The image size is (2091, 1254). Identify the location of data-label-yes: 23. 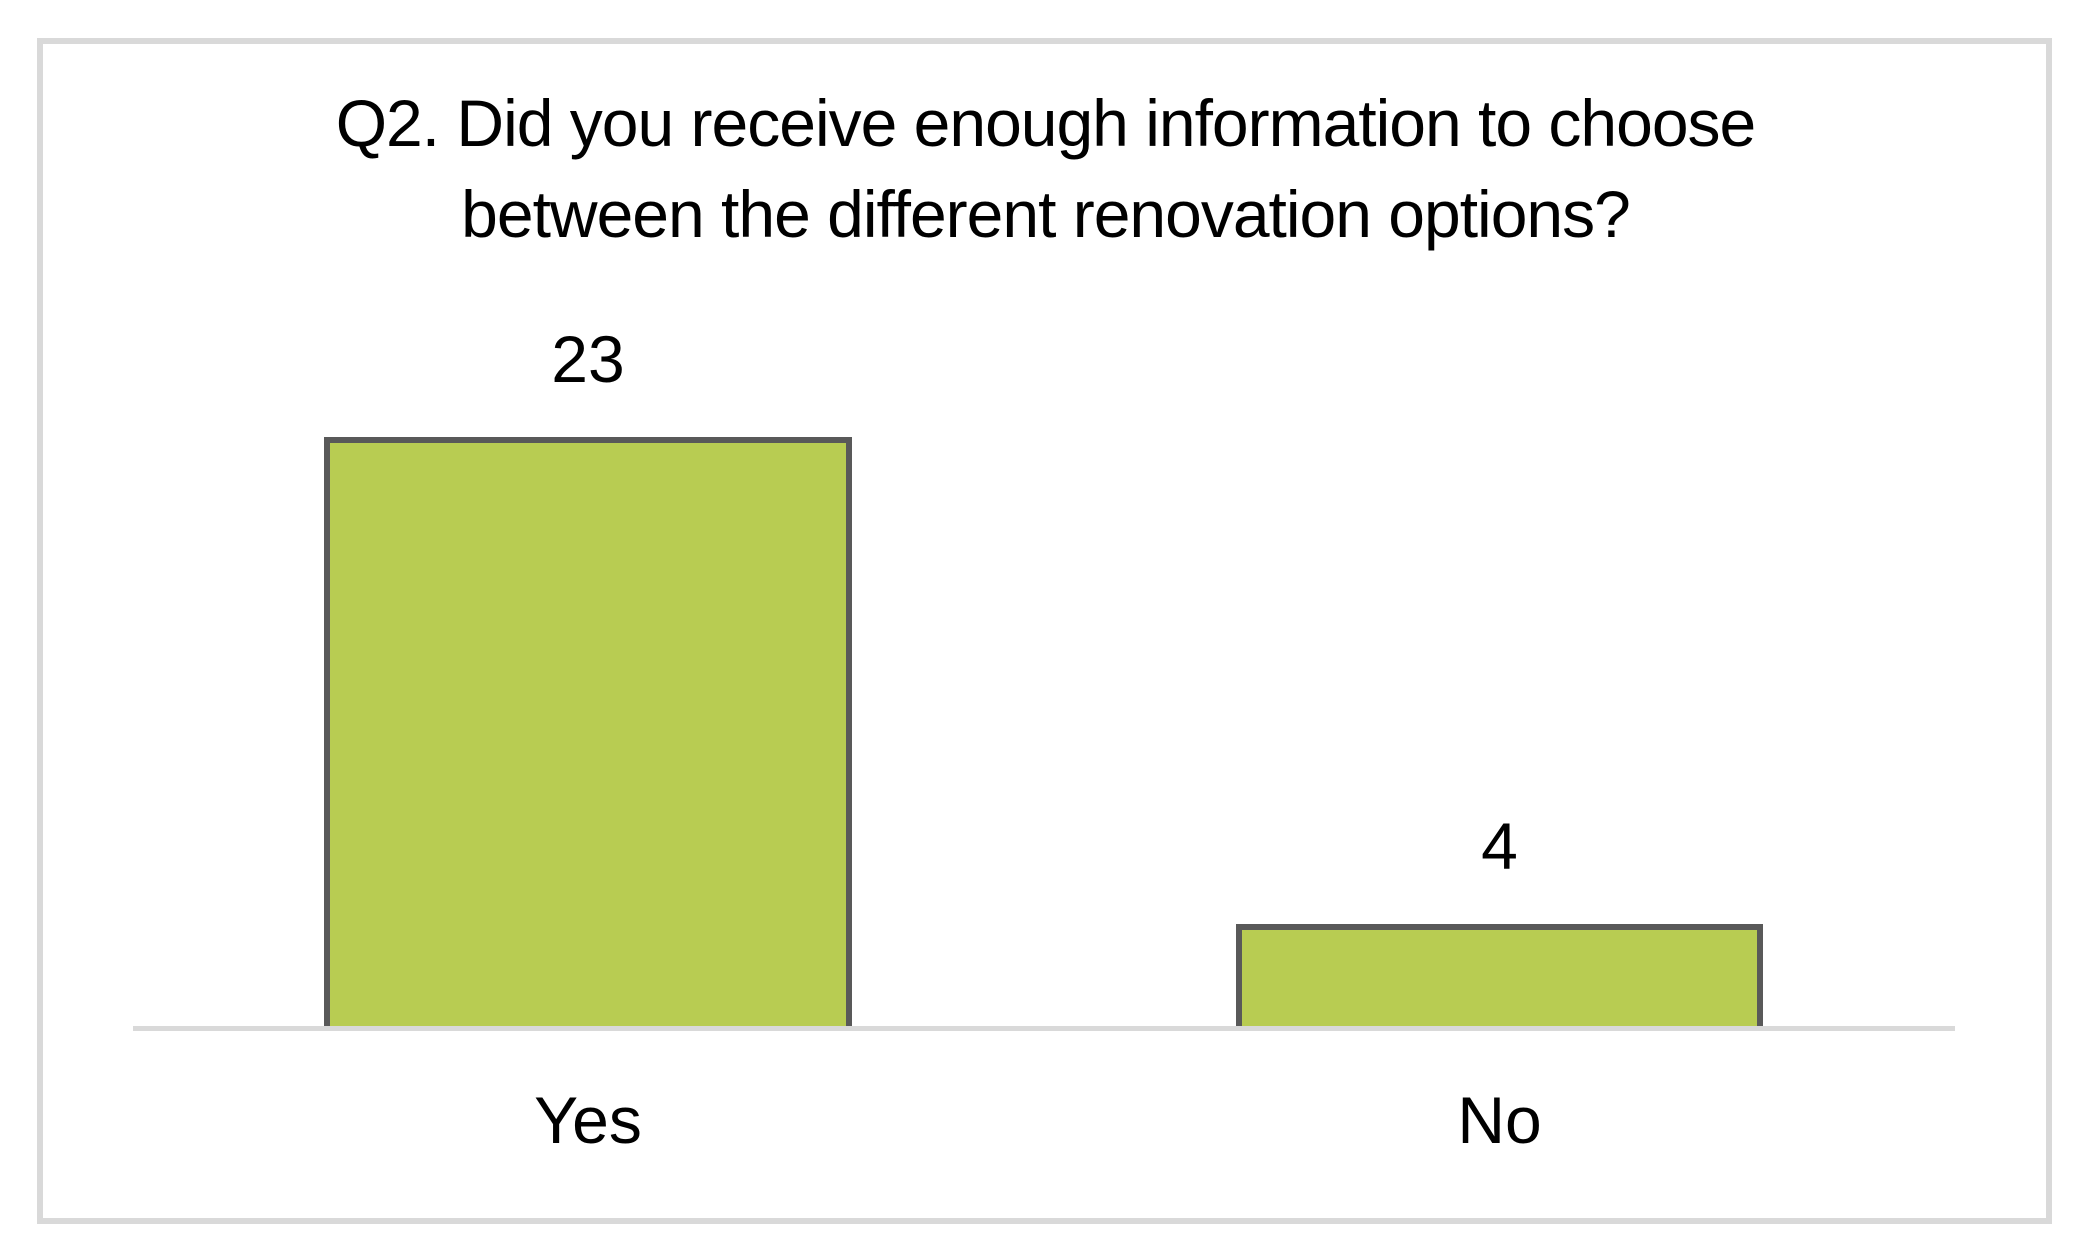
(588, 359).